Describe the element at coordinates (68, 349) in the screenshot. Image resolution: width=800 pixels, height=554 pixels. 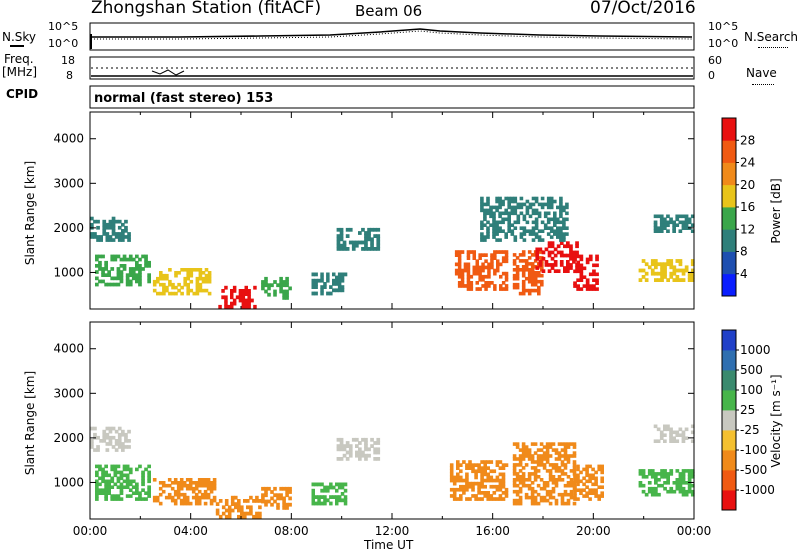
I see `y-tick-label: 4000` at that location.